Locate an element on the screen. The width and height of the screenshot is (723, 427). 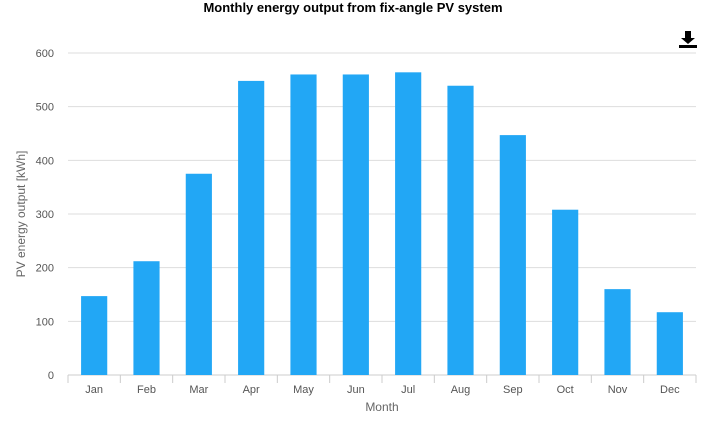
y-tick-label: 0 is located at coordinates (51, 376).